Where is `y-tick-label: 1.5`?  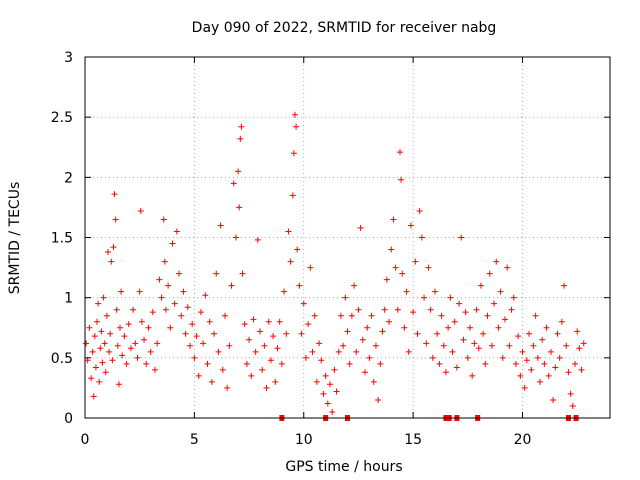
y-tick-label: 1.5 is located at coordinates (62, 239).